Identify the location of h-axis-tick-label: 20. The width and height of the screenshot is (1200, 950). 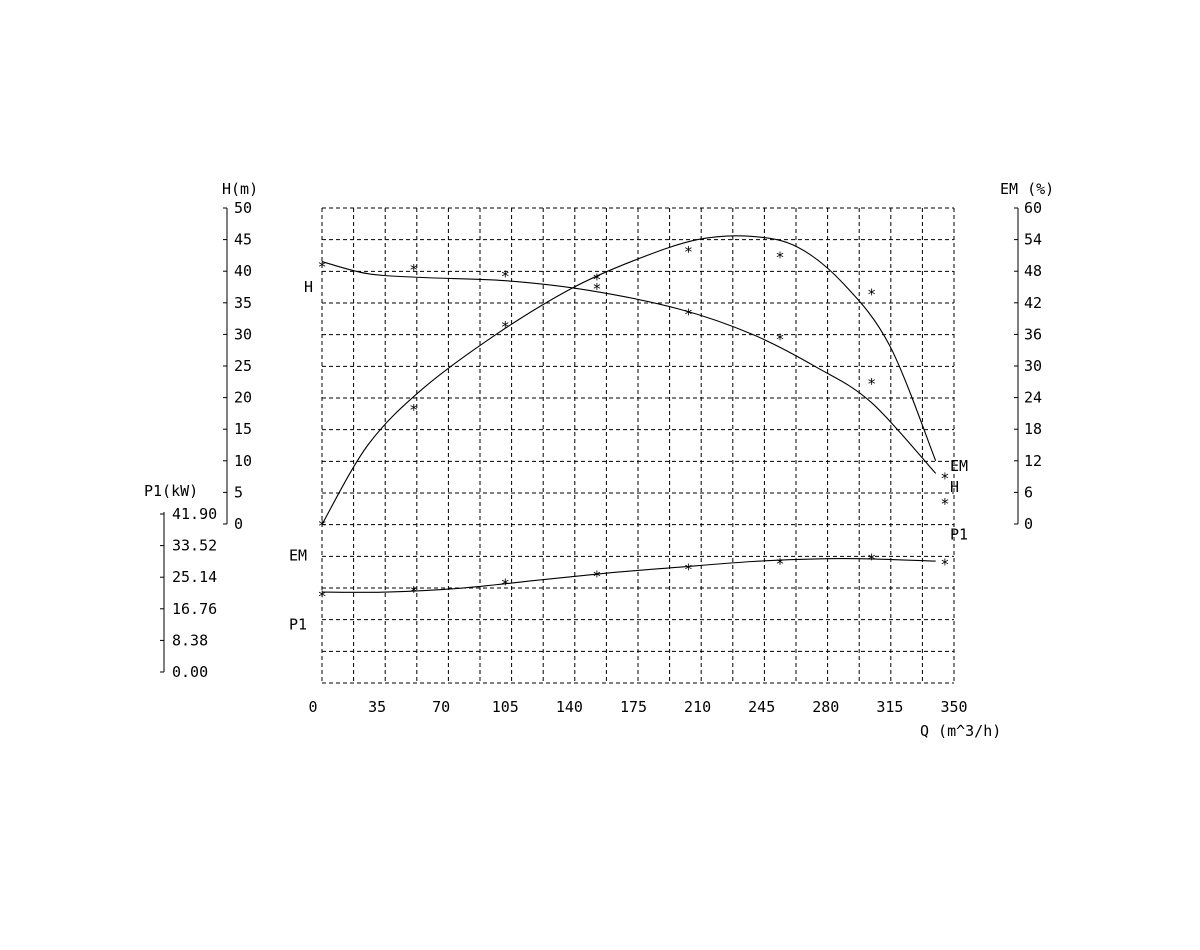
(243, 398).